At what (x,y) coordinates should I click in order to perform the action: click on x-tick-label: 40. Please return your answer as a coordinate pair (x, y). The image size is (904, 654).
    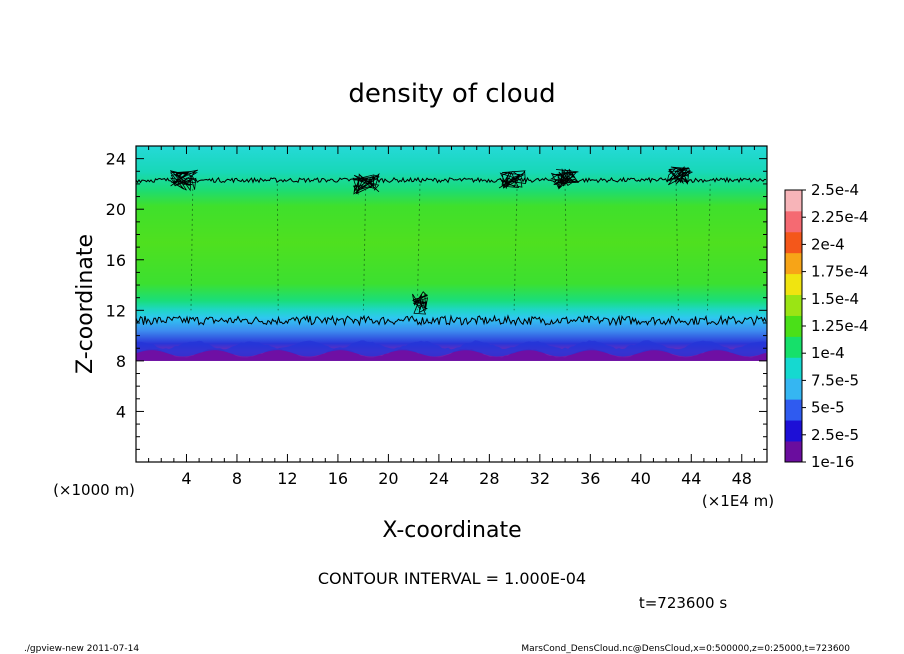
    Looking at the image, I should click on (641, 478).